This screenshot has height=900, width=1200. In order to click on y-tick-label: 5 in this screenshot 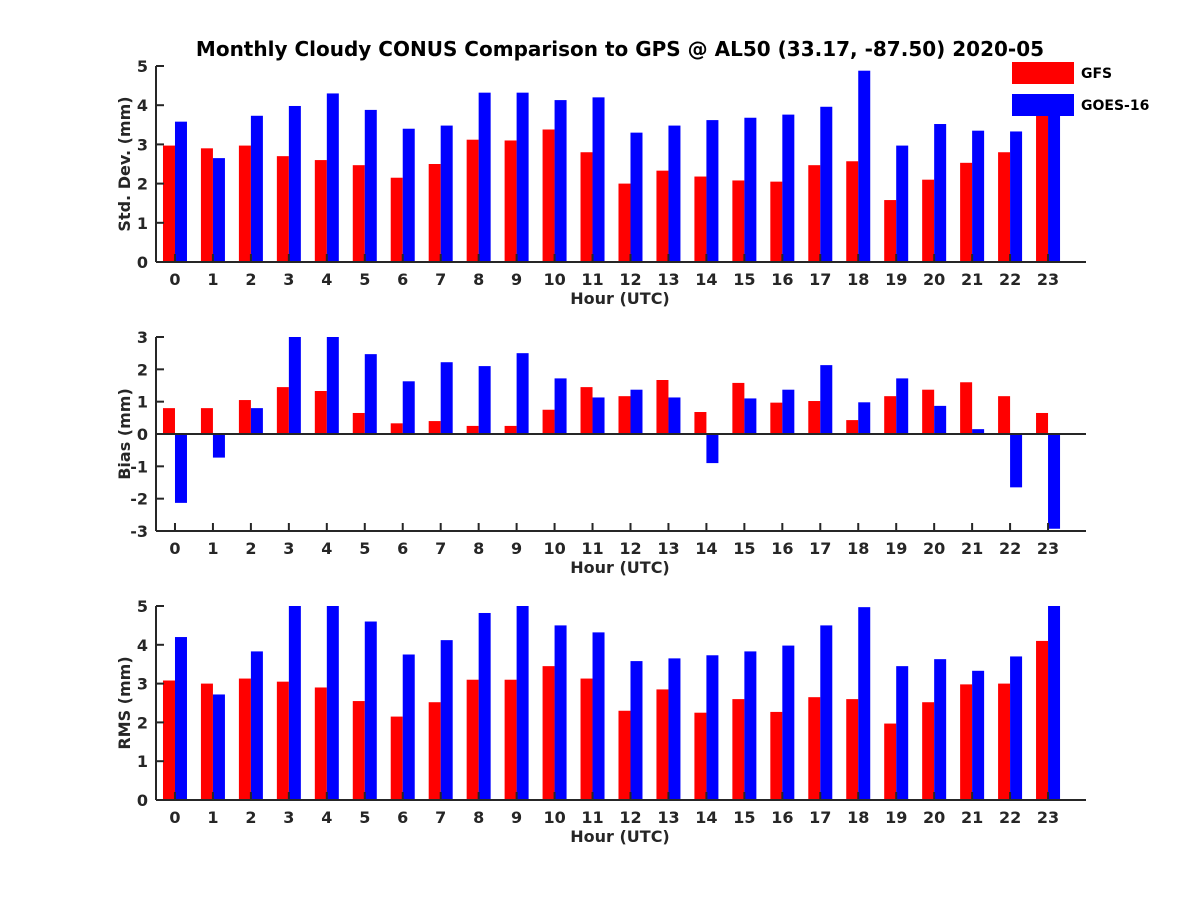, I will do `click(142, 66)`.